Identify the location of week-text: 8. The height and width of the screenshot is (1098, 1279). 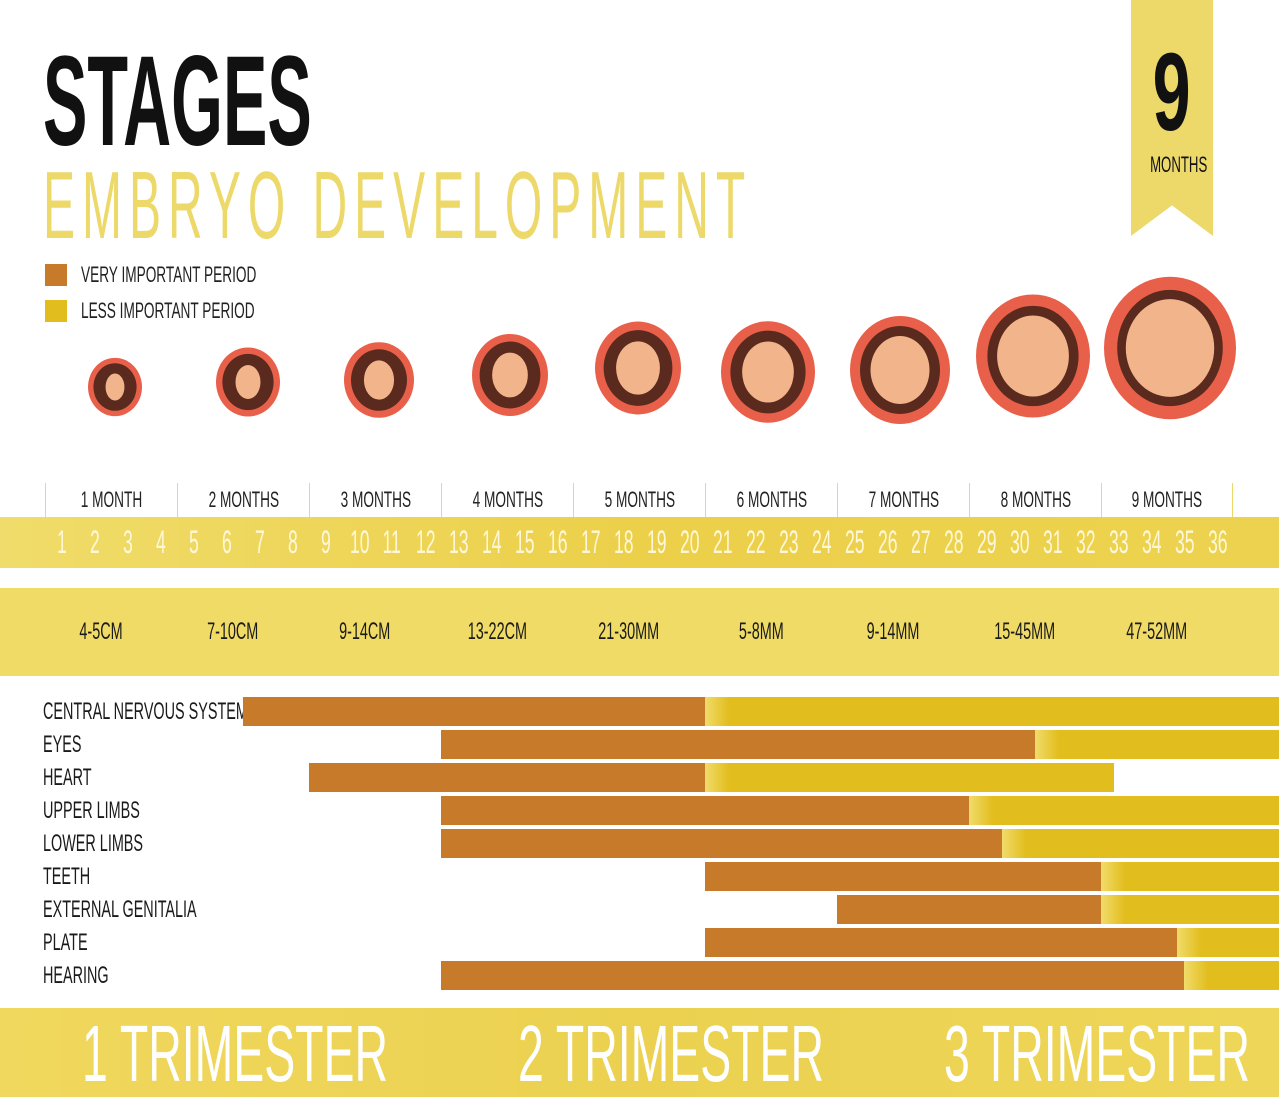
(293, 542).